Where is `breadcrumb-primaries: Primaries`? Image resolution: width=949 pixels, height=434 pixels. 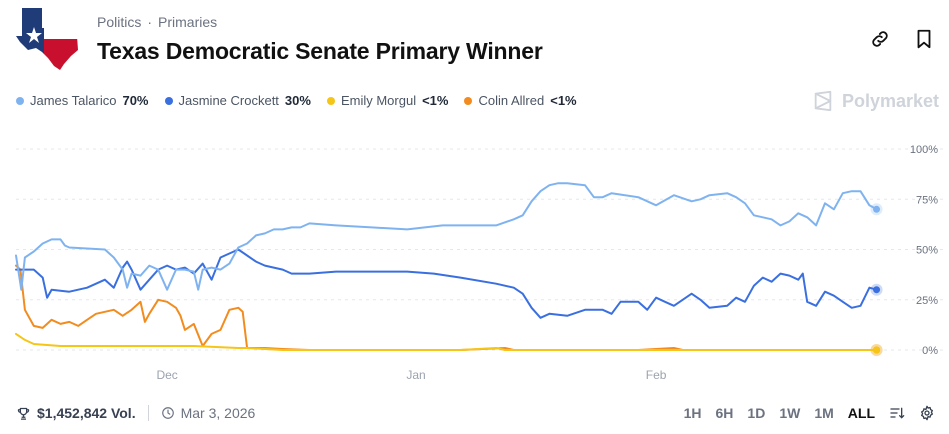
breadcrumb-primaries: Primaries is located at coordinates (188, 22).